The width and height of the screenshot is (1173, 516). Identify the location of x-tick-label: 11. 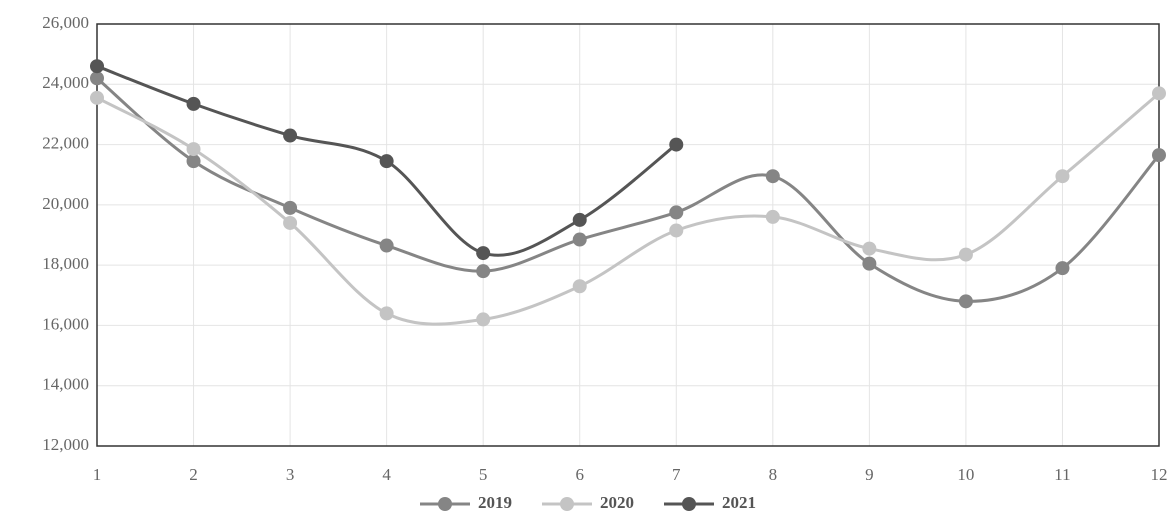
(1062, 474).